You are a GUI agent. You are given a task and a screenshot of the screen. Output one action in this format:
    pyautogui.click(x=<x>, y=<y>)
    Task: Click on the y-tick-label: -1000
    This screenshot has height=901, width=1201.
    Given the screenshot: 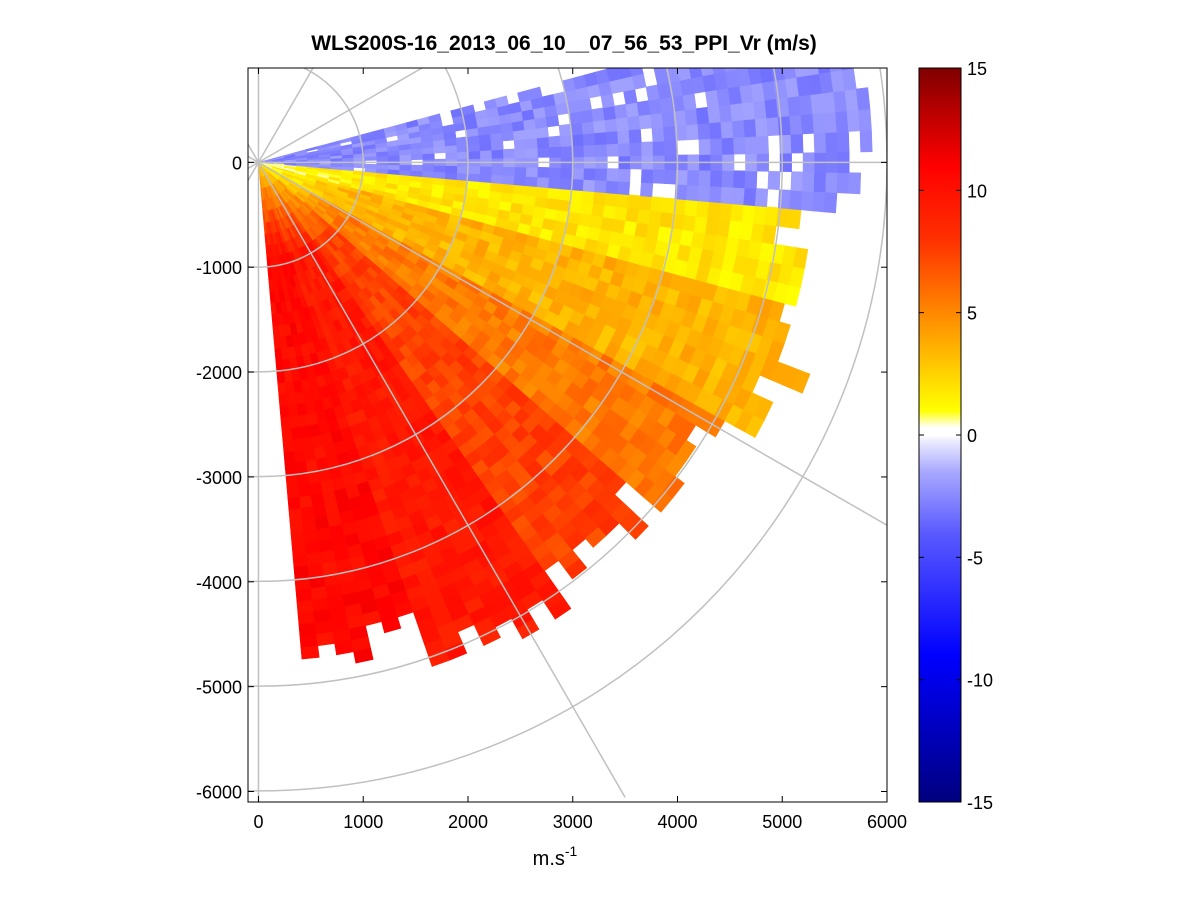 What is the action you would take?
    pyautogui.click(x=219, y=268)
    